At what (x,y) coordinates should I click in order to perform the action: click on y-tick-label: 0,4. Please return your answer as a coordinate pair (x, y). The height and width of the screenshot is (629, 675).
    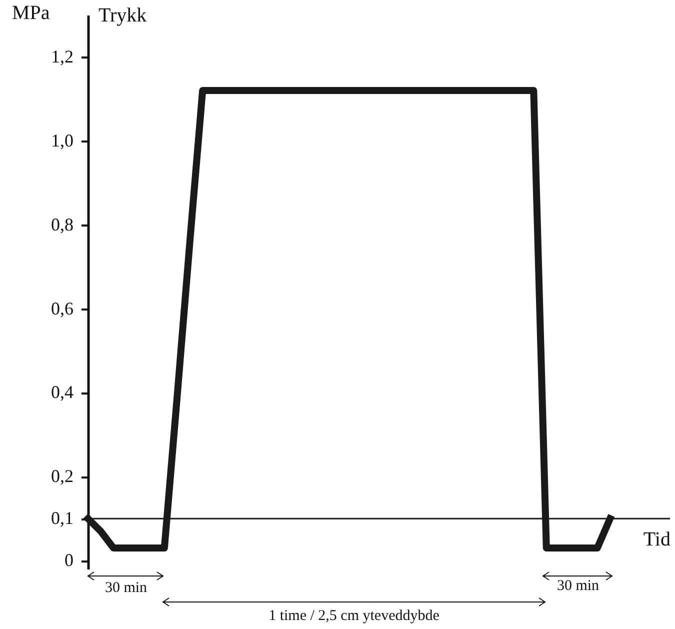
    Looking at the image, I should click on (62, 392).